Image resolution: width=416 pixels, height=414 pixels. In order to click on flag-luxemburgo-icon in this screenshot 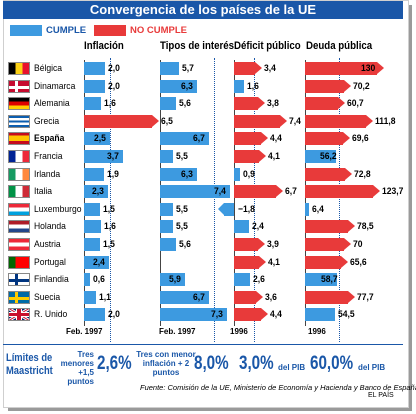, I will do `click(19, 209)`.